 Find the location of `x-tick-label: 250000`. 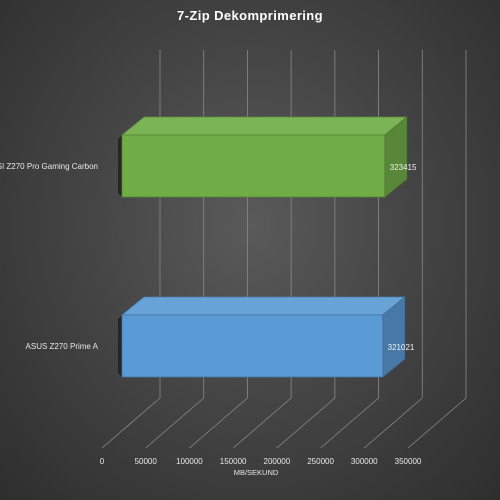

x-tick-label: 250000 is located at coordinates (320, 461).